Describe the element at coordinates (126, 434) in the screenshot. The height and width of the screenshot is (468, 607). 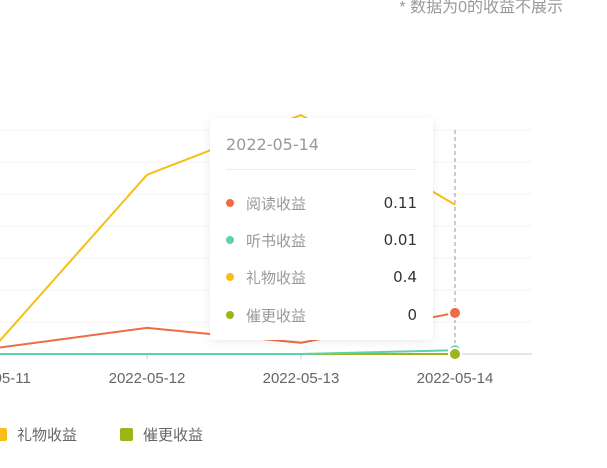
I see `legend-swatch-urge` at that location.